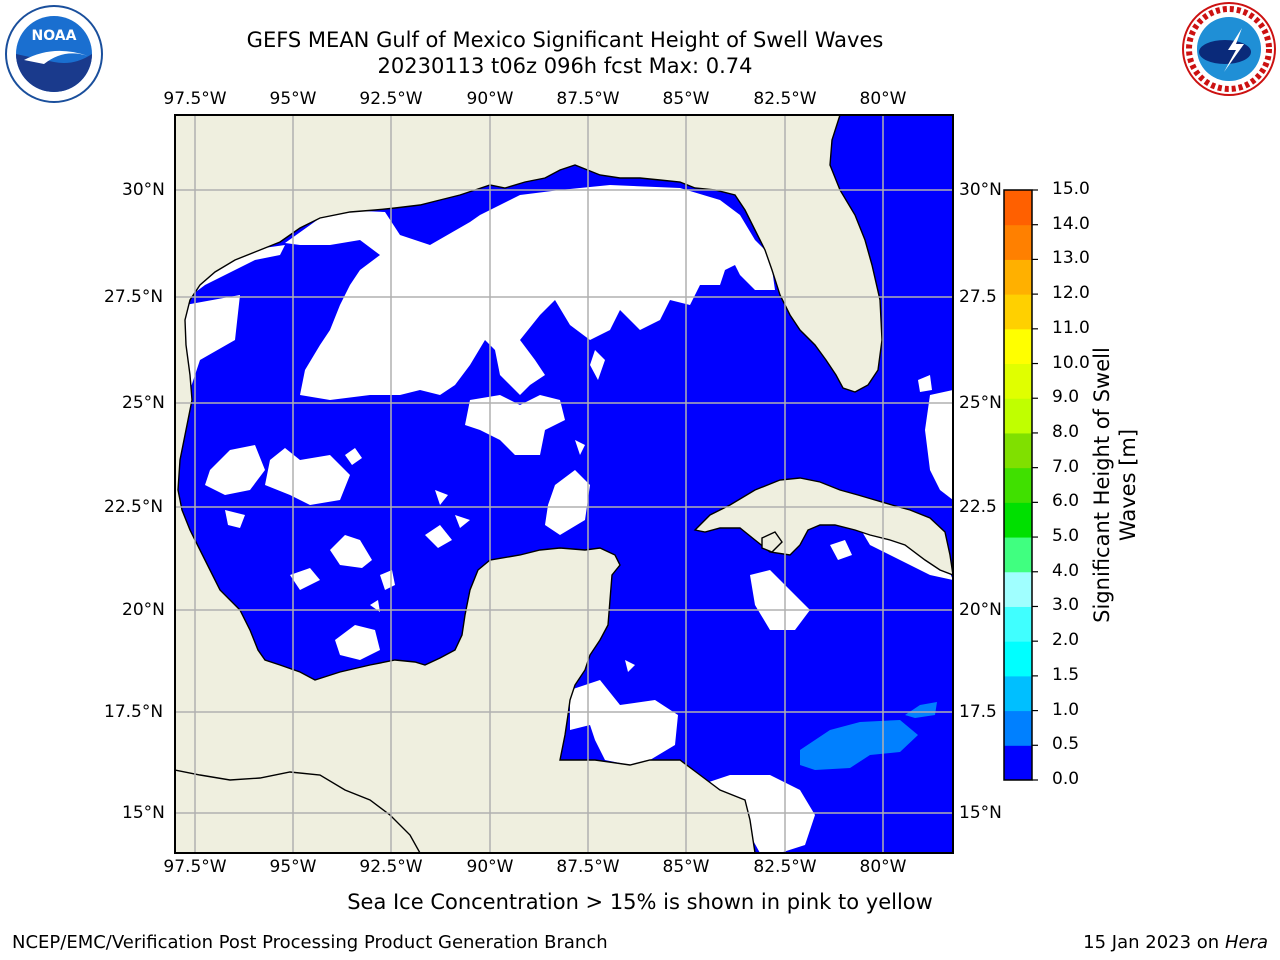  What do you see at coordinates (490, 867) in the screenshot?
I see `lon-label-bottom: 90°W` at bounding box center [490, 867].